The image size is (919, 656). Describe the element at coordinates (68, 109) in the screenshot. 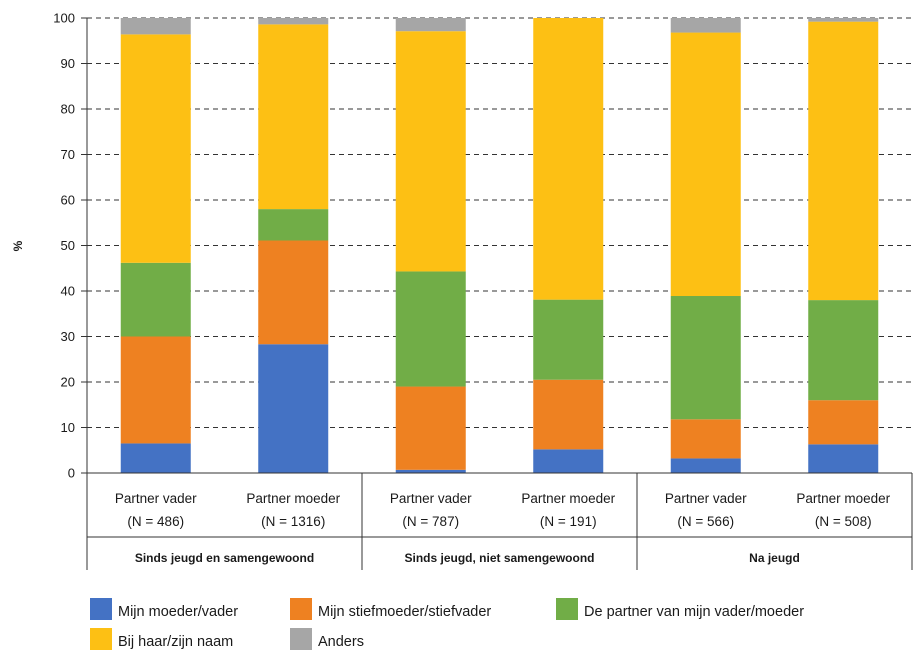

I see `y-tick-label: 80` at that location.